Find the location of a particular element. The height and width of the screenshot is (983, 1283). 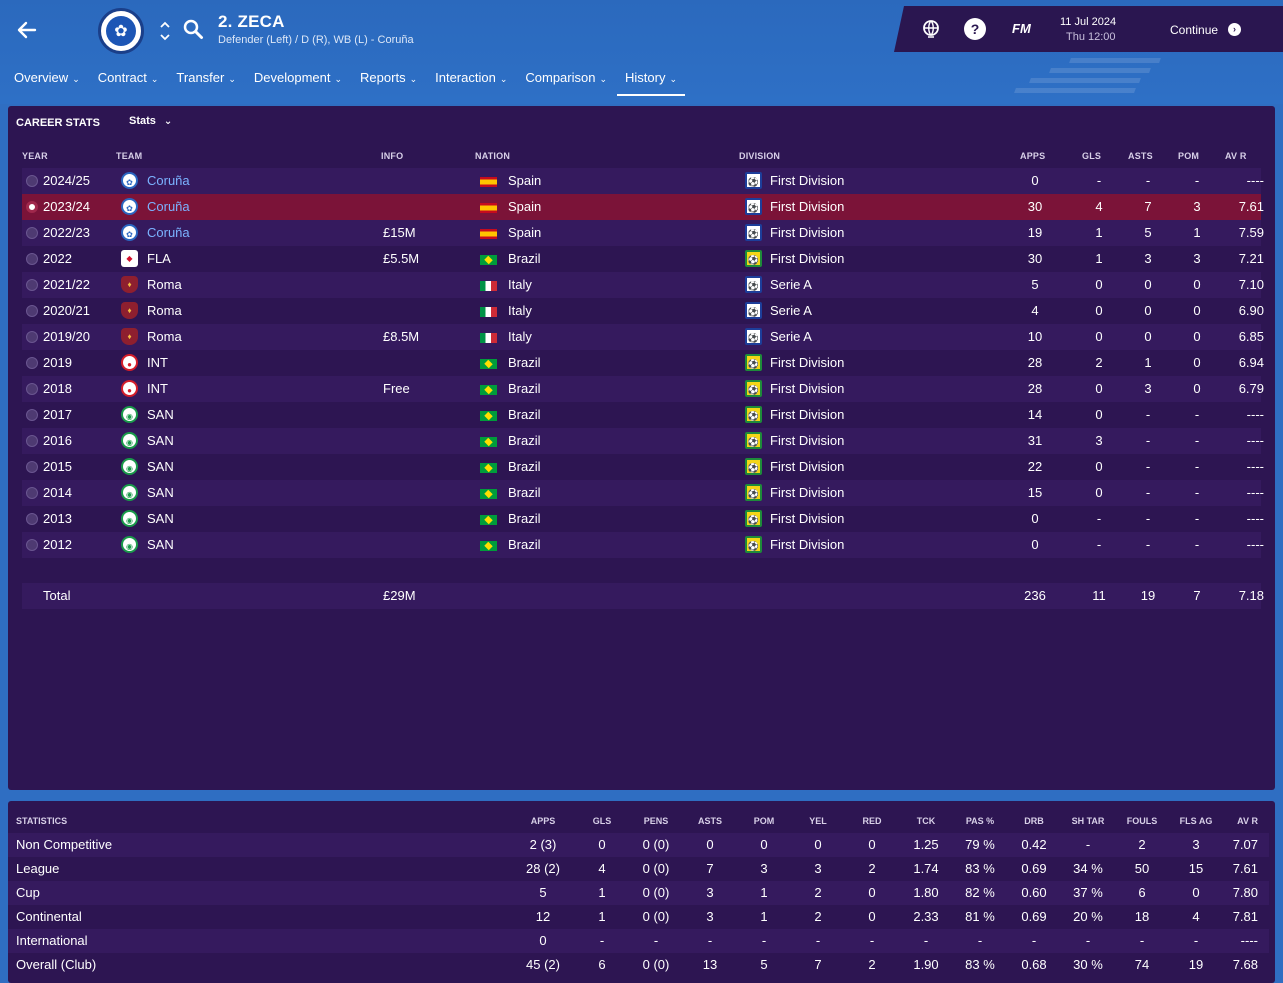

stat-cell: - is located at coordinates (926, 940).